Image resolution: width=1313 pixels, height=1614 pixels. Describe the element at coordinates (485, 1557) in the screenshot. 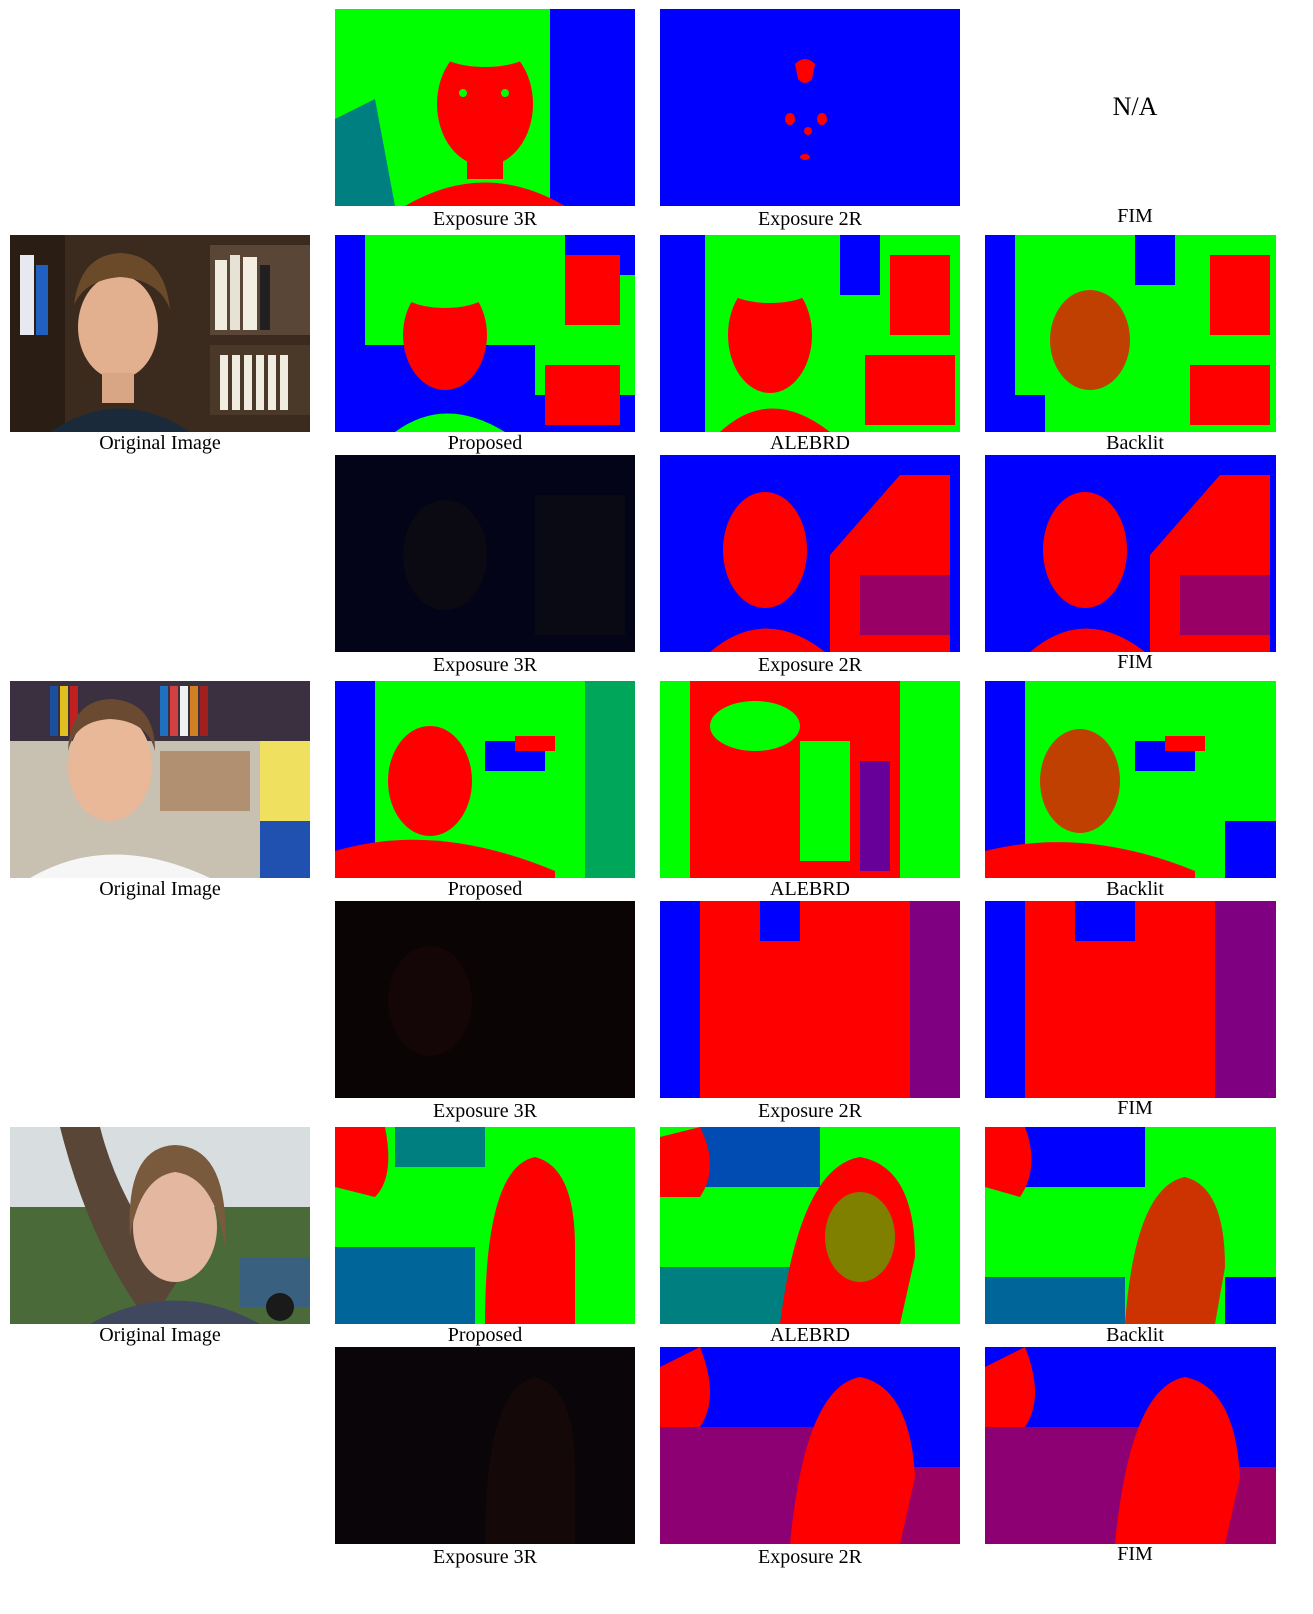

I see `group3-exposure-3r-caption: Exposure 3R` at that location.